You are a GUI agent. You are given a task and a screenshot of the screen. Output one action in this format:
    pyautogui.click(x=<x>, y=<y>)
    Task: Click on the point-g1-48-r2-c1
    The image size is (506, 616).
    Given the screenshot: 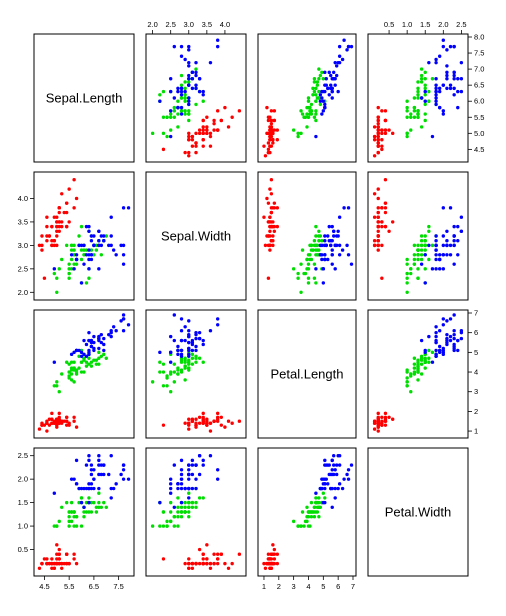 What is the action you would take?
    pyautogui.click(x=170, y=392)
    